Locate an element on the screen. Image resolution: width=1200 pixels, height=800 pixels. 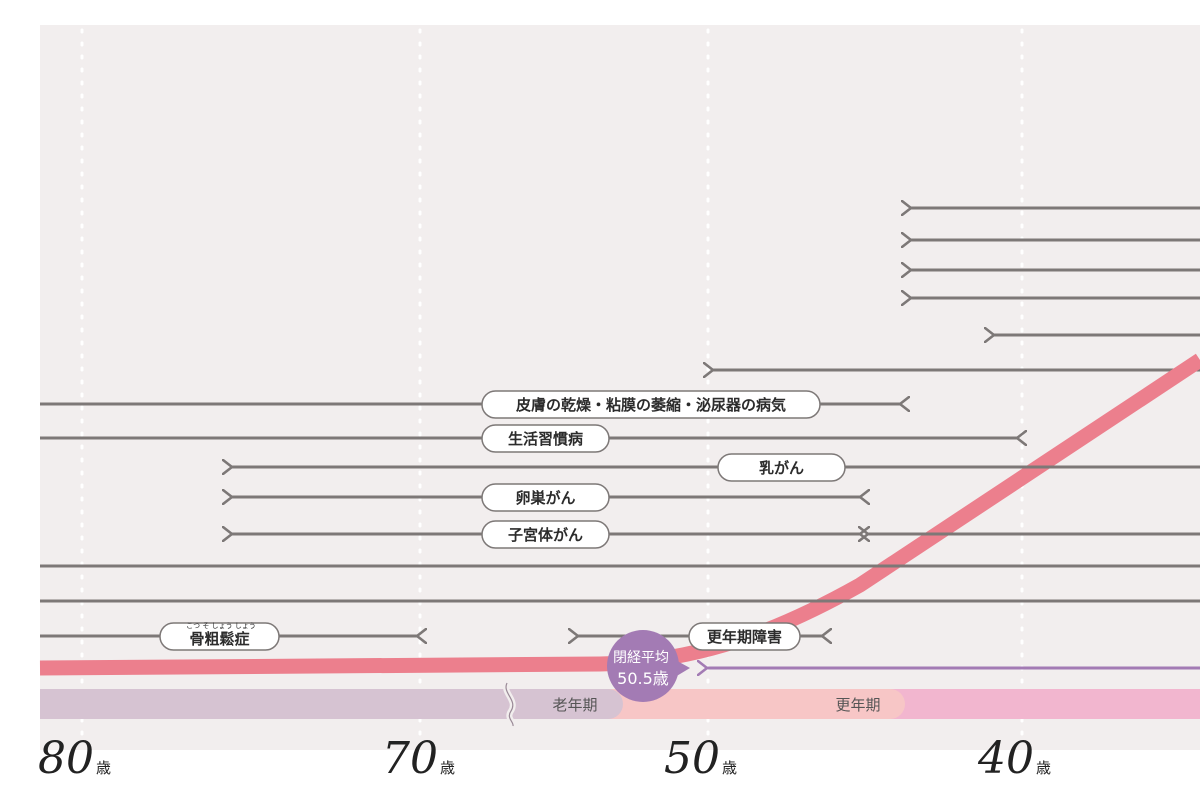
menopause-average-bubble: 閉経平均 50.5歳 is located at coordinates (648, 666).